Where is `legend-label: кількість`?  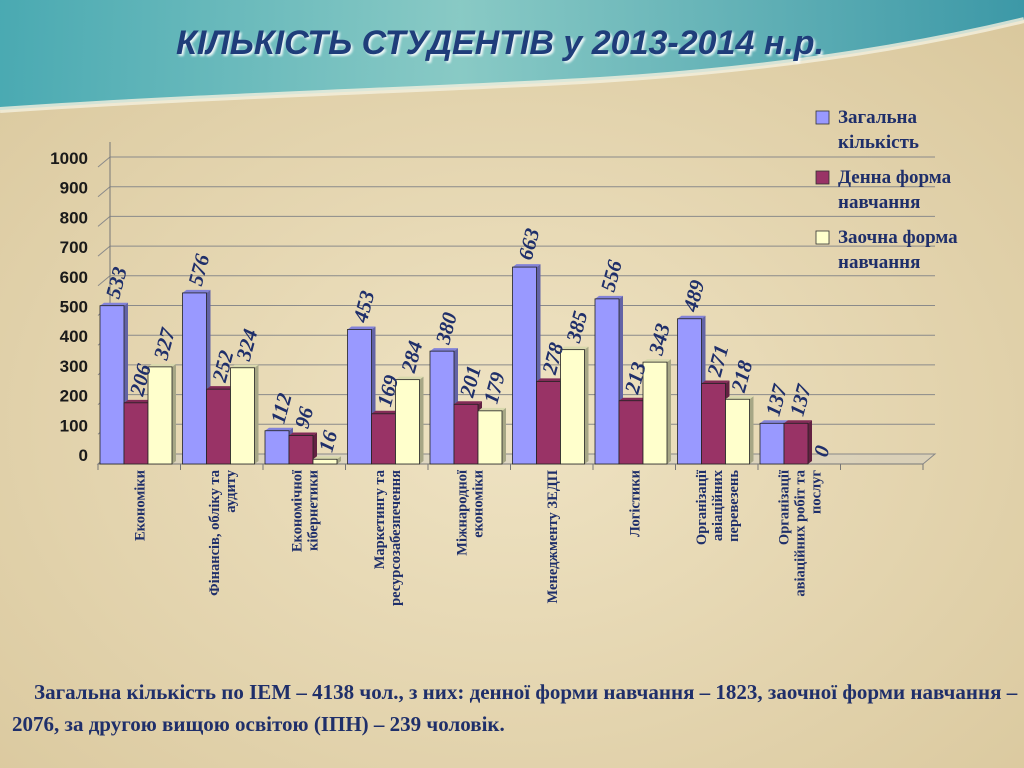 legend-label: кількість is located at coordinates (878, 142).